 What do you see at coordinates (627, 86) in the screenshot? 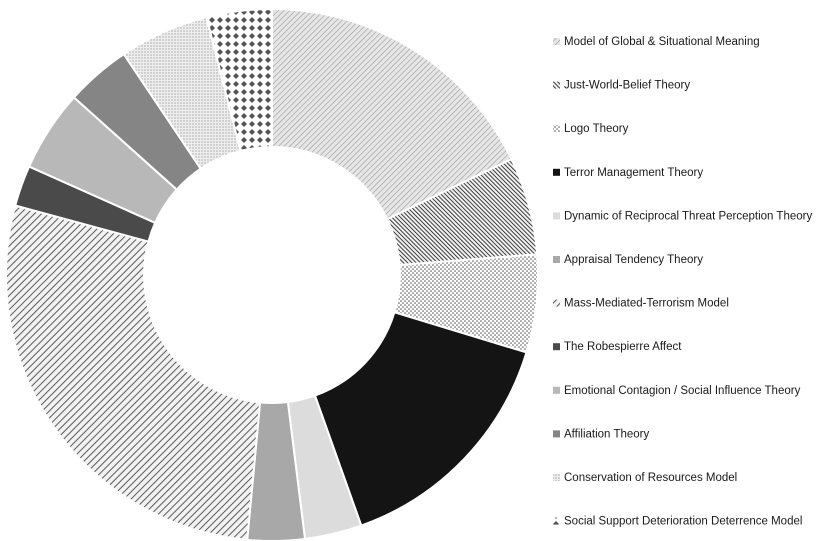
I see `legend-label-1: Just-World-Belief Theory` at bounding box center [627, 86].